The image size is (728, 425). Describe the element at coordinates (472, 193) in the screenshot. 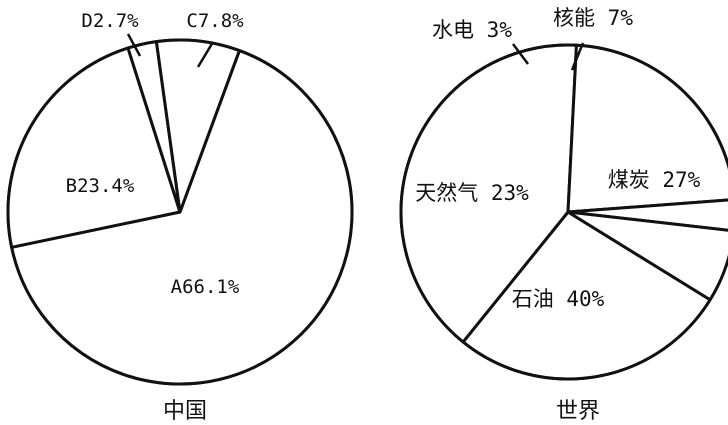

I see `world-slice-label-2: 天然气 23%` at that location.